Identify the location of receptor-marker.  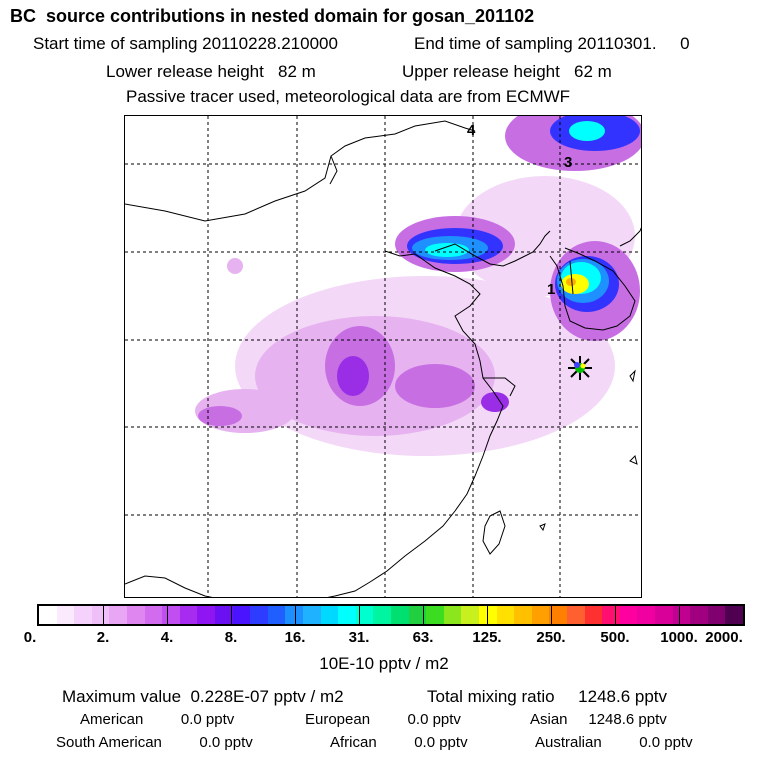
(580, 368).